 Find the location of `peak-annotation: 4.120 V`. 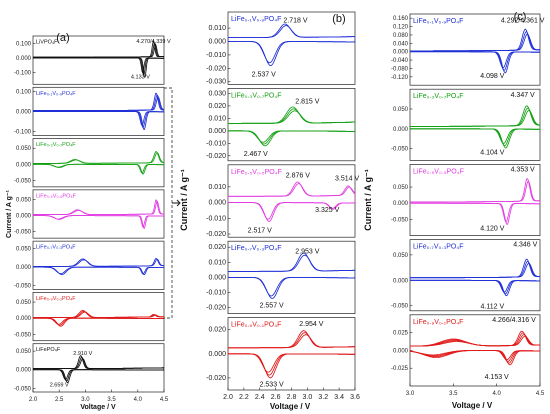

peak-annotation: 4.120 V is located at coordinates (492, 229).